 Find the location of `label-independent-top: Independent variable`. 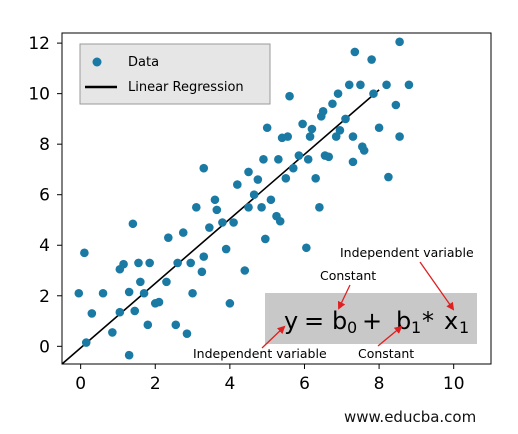

label-independent-top: Independent variable is located at coordinates (407, 252).